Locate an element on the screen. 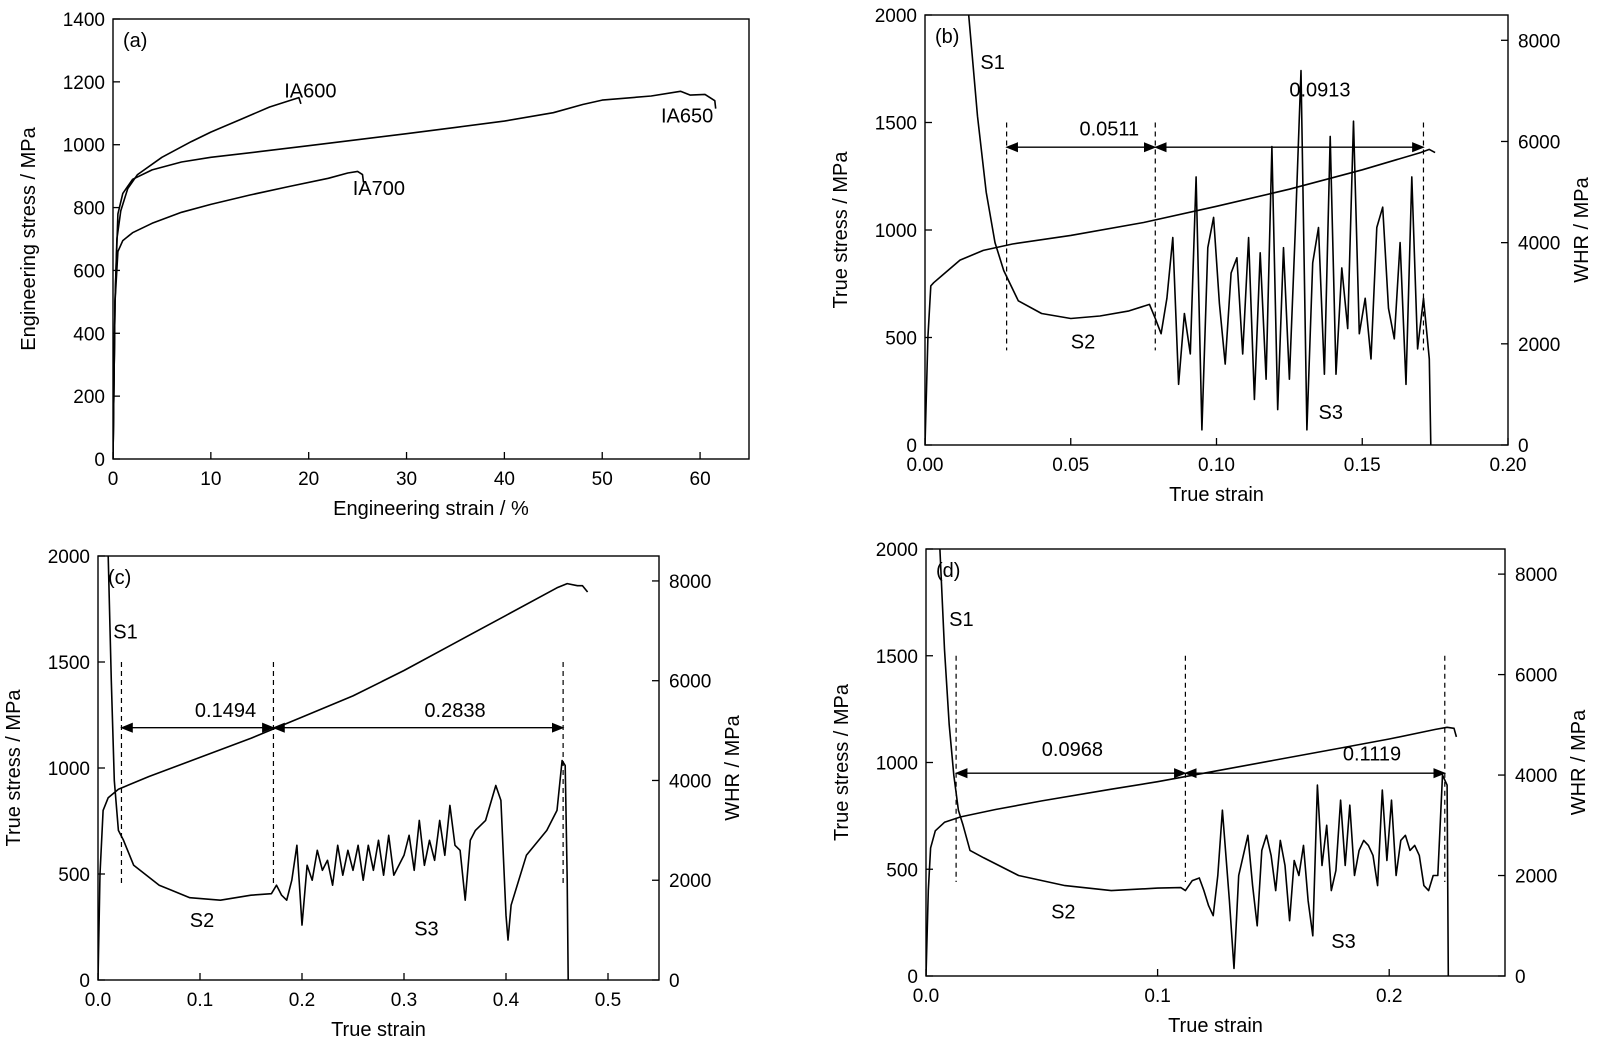  y-tick-label: 1400 is located at coordinates (84, 20).